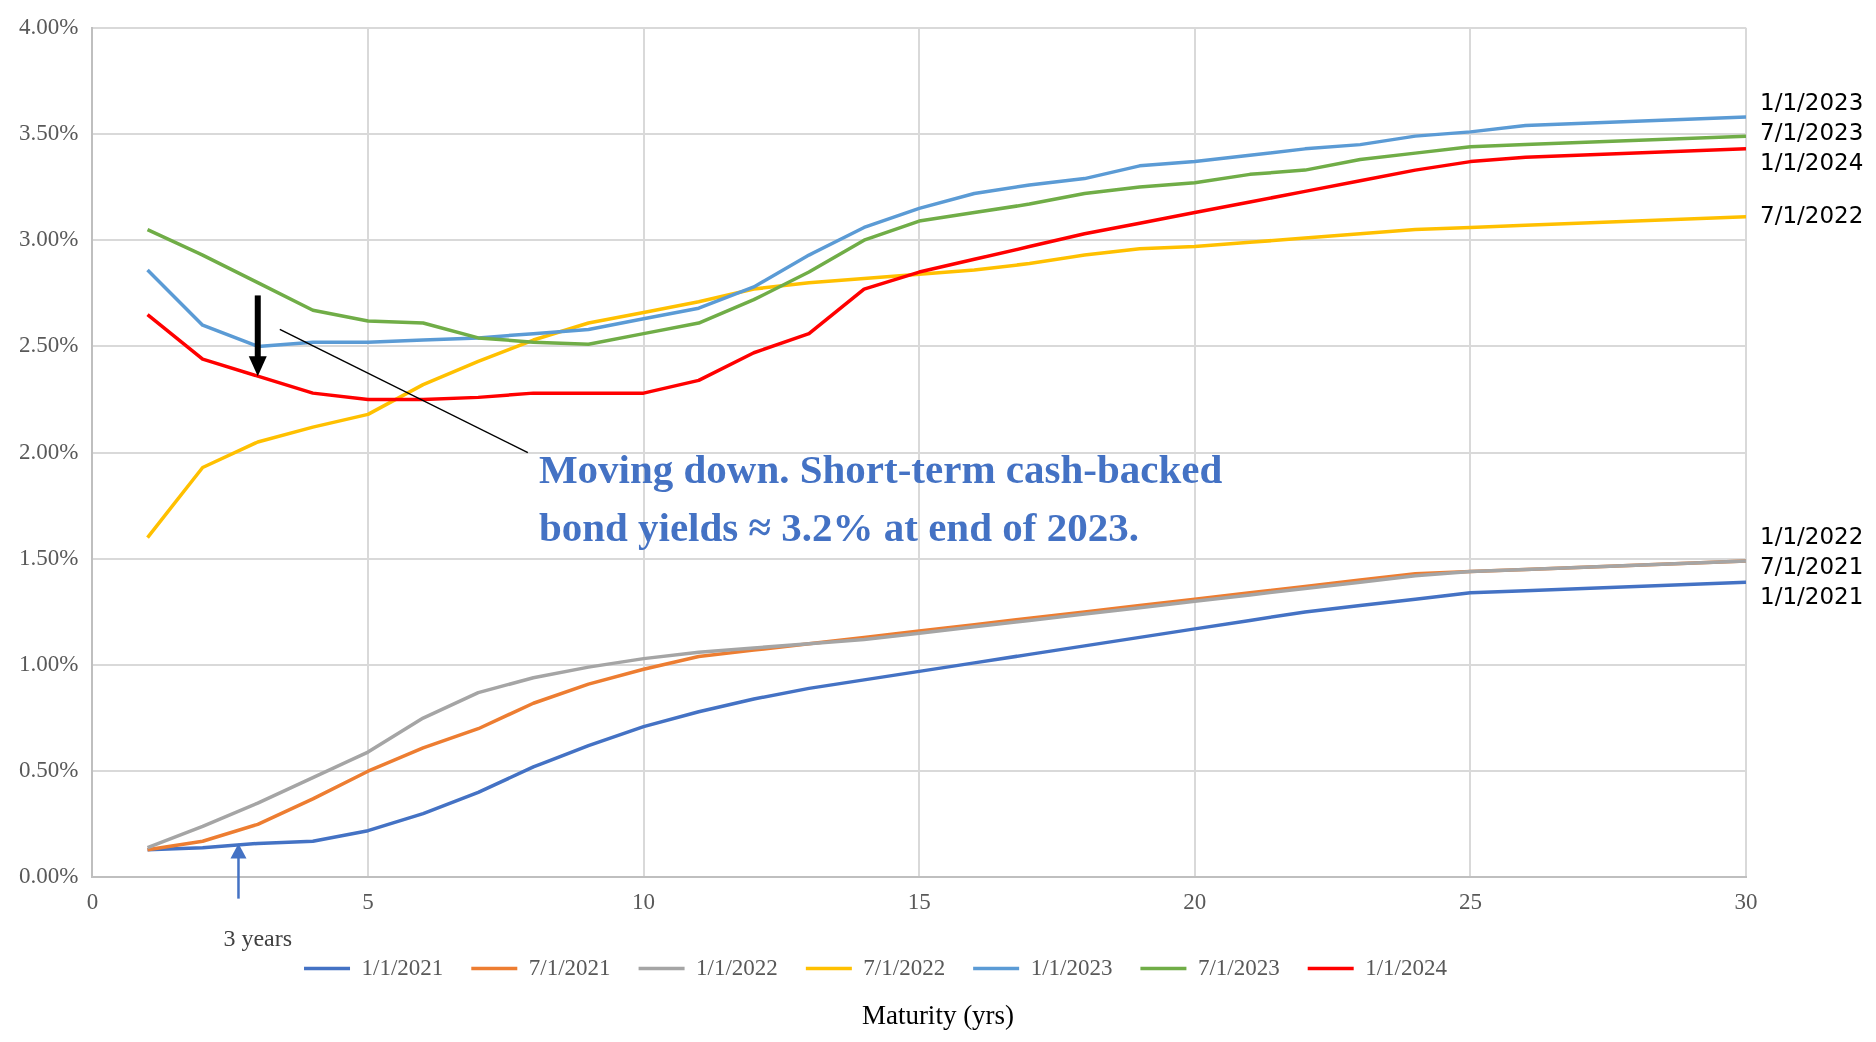 Image resolution: width=1876 pixels, height=1042 pixels. I want to click on text: 7/1/2022, so click(1812, 214).